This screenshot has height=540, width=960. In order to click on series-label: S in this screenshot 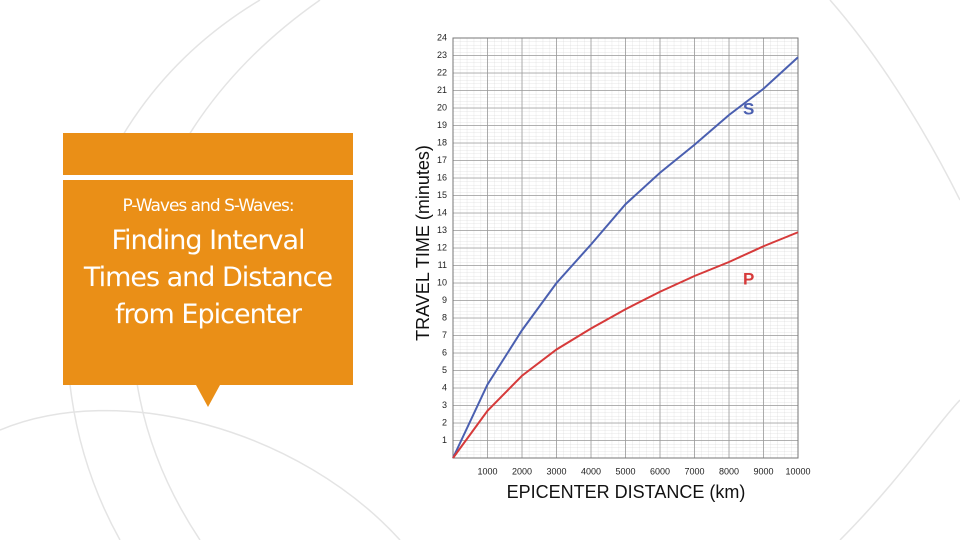, I will do `click(748, 108)`.